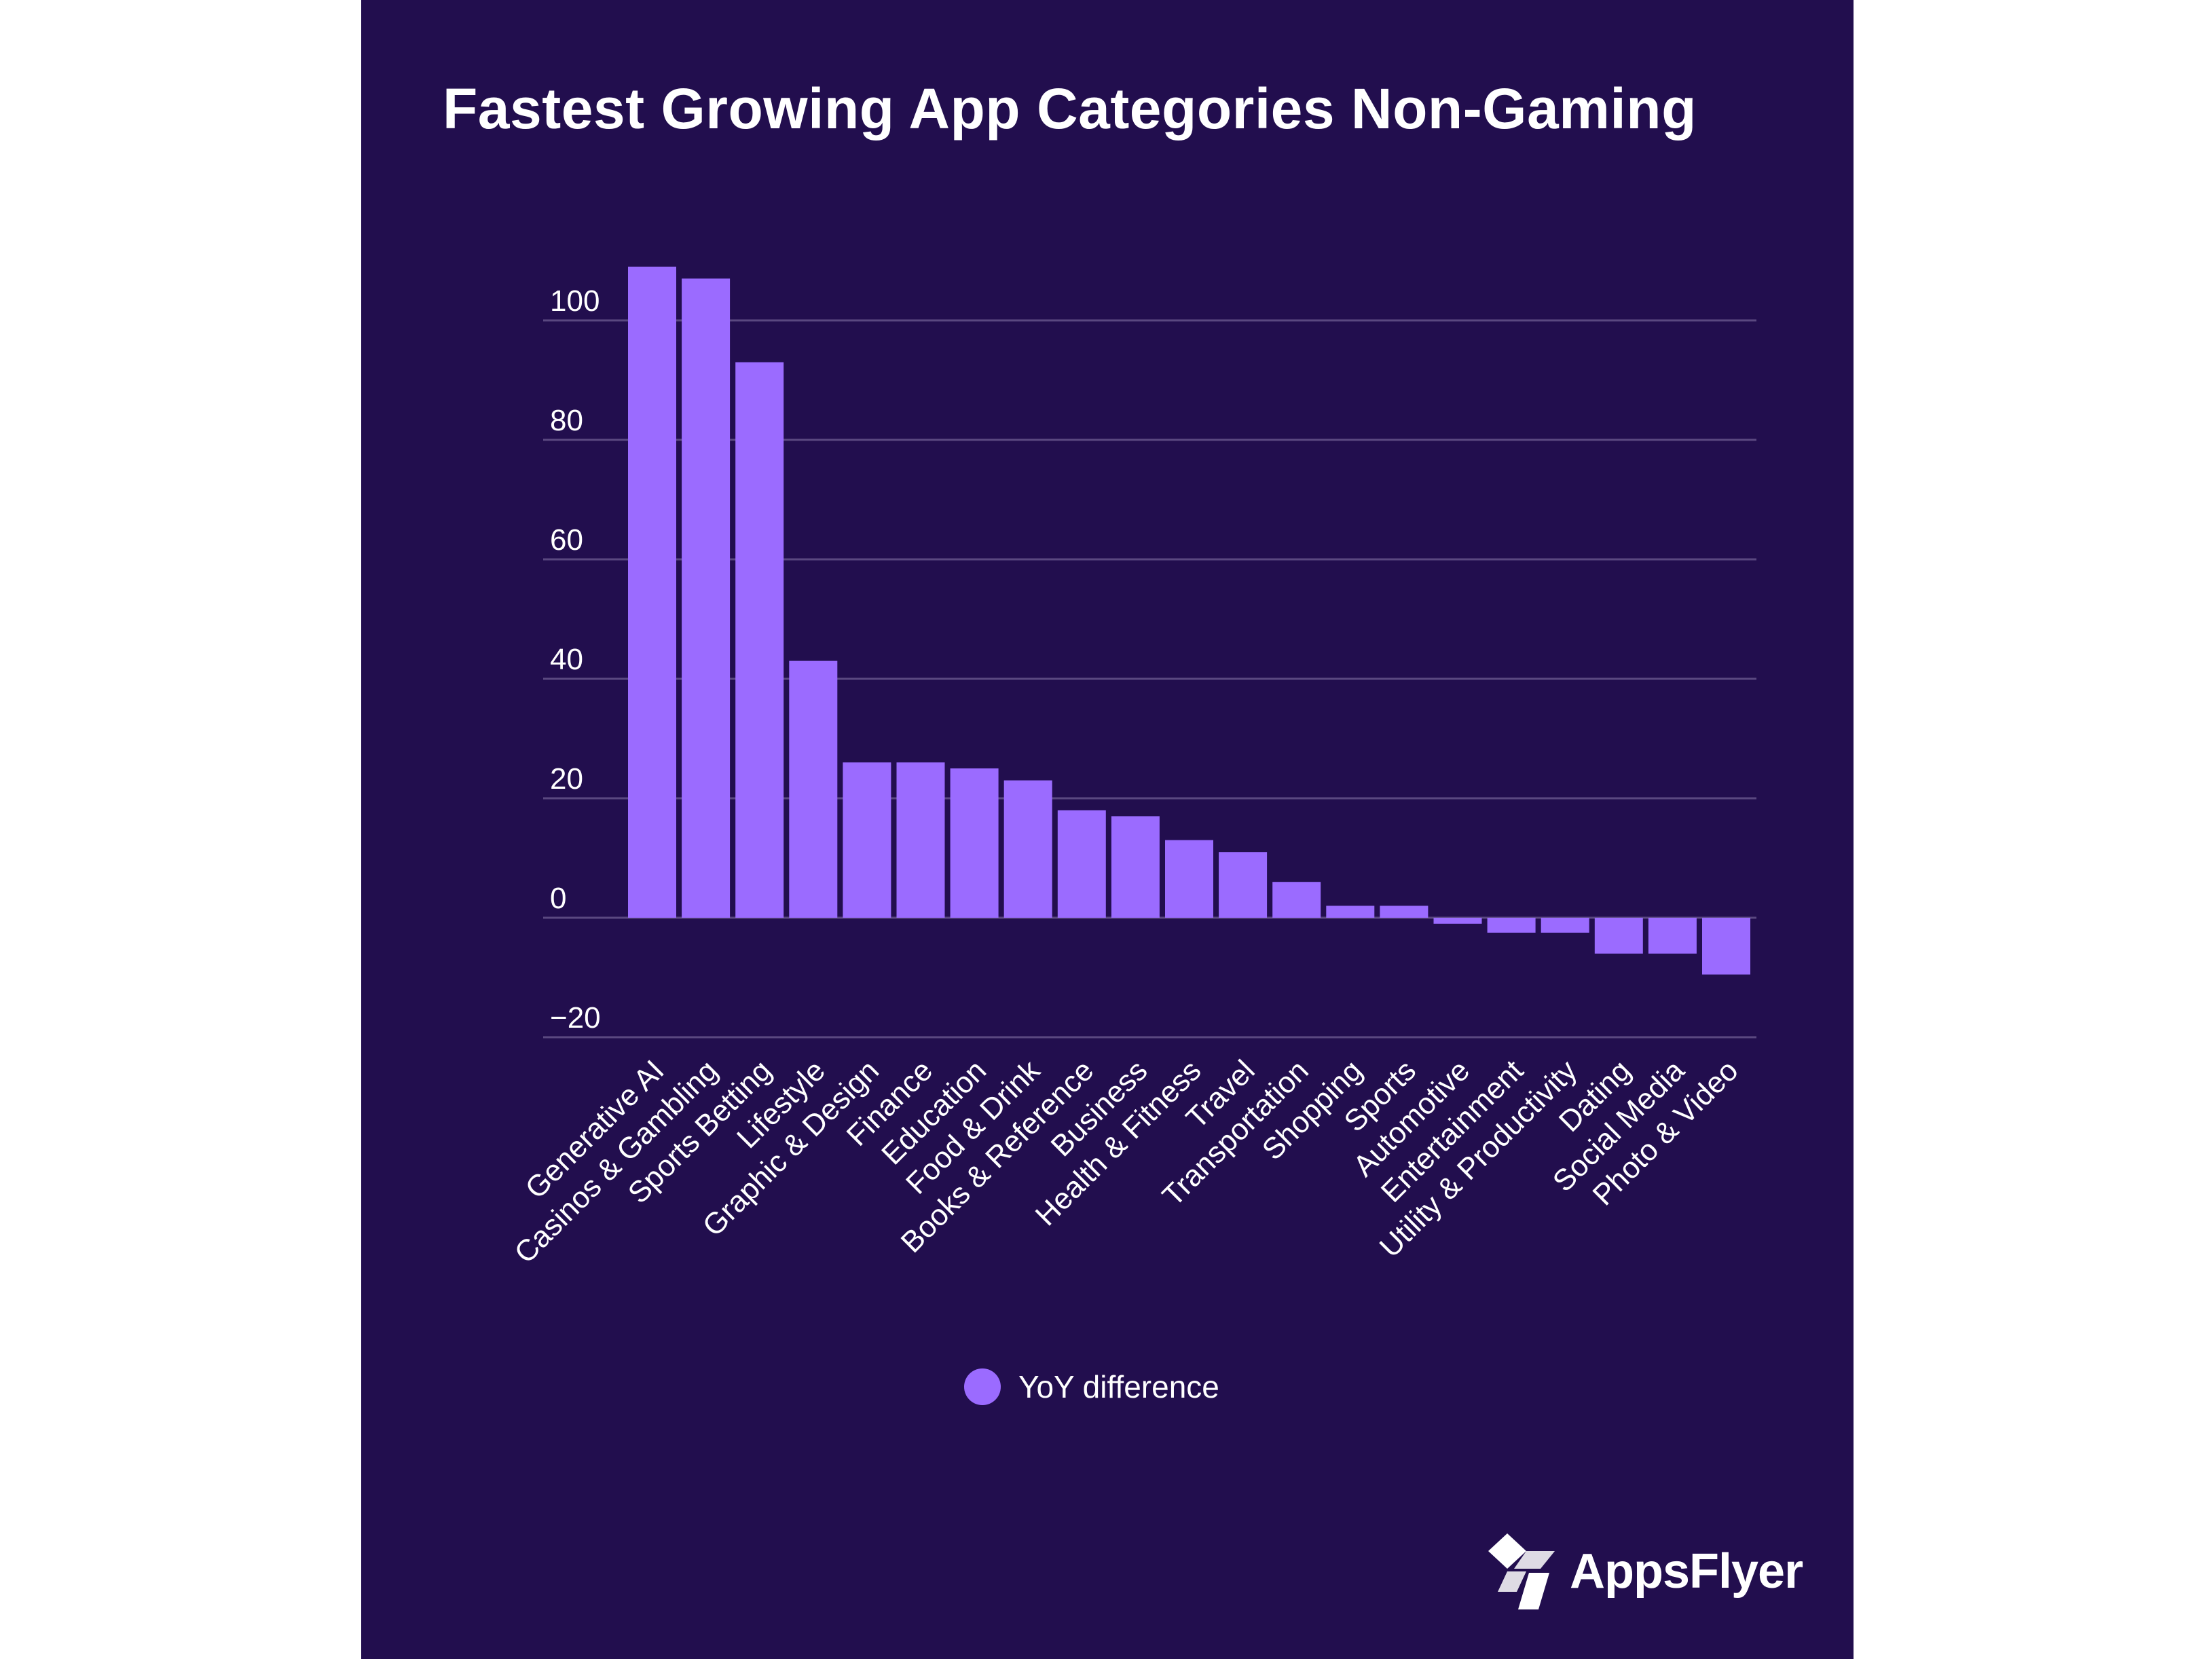  Describe the element at coordinates (1297, 900) in the screenshot. I see `bar-transportation` at that location.